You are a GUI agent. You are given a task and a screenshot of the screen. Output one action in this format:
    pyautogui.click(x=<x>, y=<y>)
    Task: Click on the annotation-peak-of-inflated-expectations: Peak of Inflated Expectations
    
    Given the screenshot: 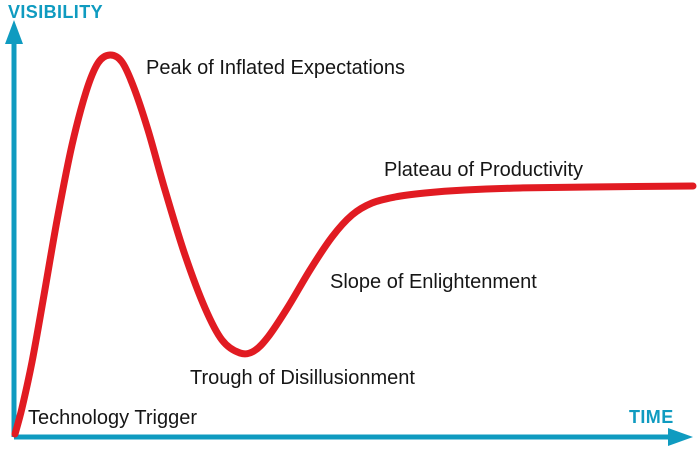 What is the action you would take?
    pyautogui.click(x=276, y=68)
    